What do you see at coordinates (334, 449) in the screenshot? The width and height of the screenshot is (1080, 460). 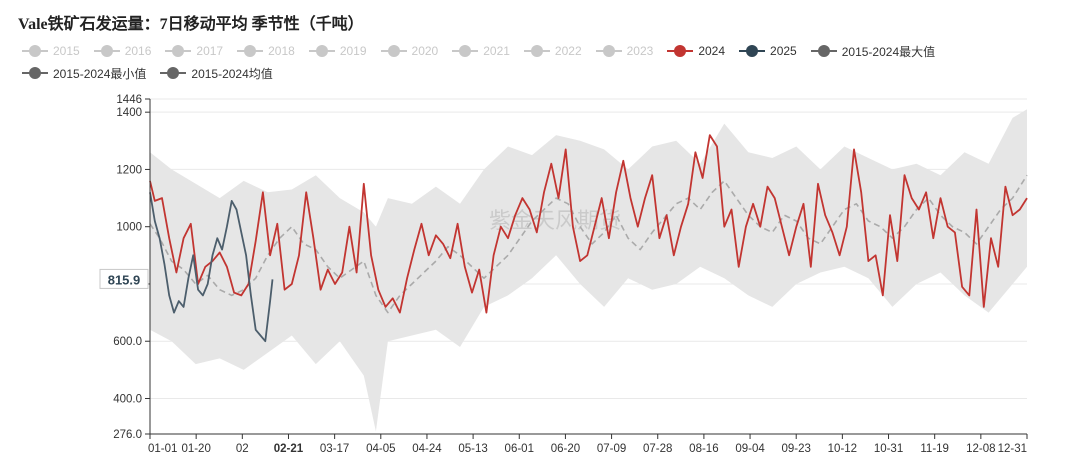 I see `x-tick-label: 03-17` at bounding box center [334, 449].